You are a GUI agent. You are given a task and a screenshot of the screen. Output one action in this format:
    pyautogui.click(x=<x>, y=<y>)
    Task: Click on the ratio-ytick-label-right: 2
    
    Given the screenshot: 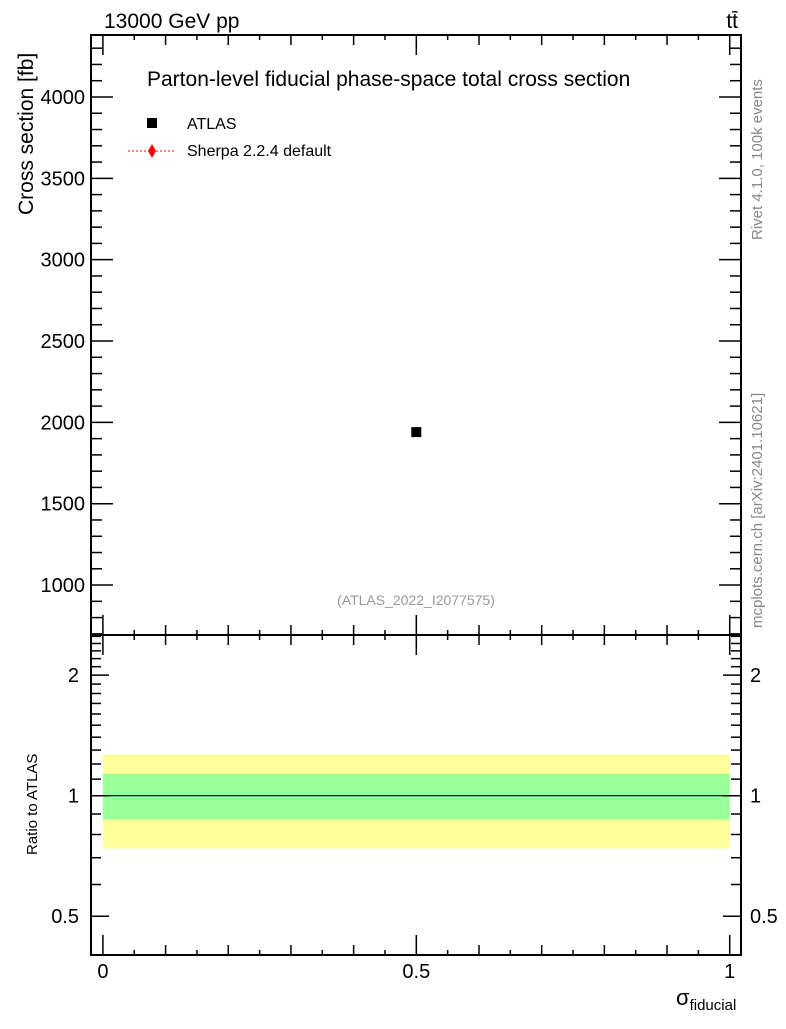 What is the action you would take?
    pyautogui.click(x=755, y=676)
    